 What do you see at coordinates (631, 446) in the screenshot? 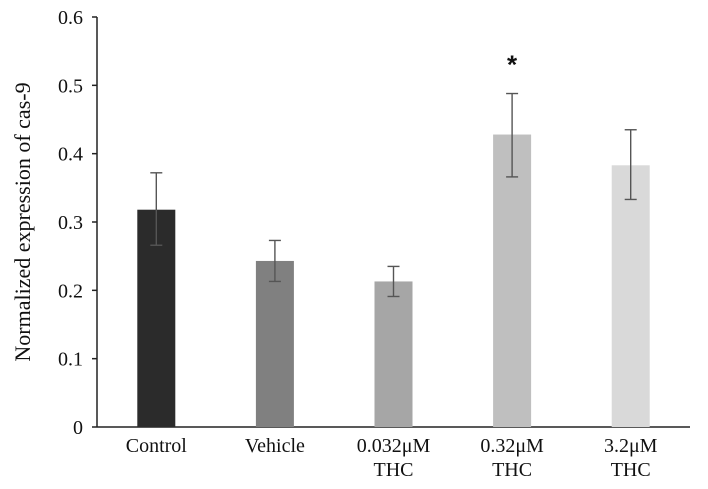
I see `category-label-line1: 3.2μM` at bounding box center [631, 446].